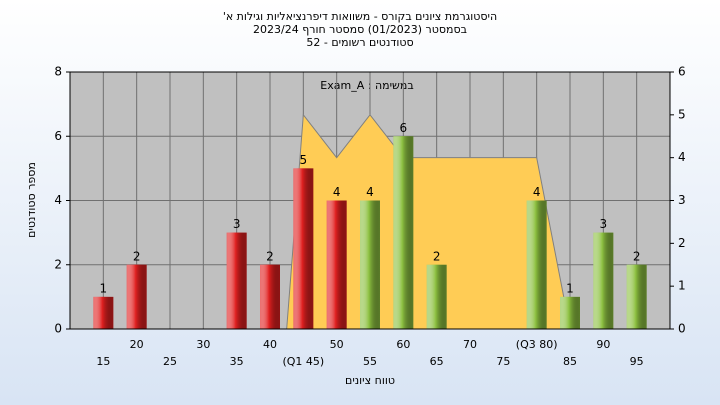  I want to click on x-tick-label: 25, so click(170, 361).